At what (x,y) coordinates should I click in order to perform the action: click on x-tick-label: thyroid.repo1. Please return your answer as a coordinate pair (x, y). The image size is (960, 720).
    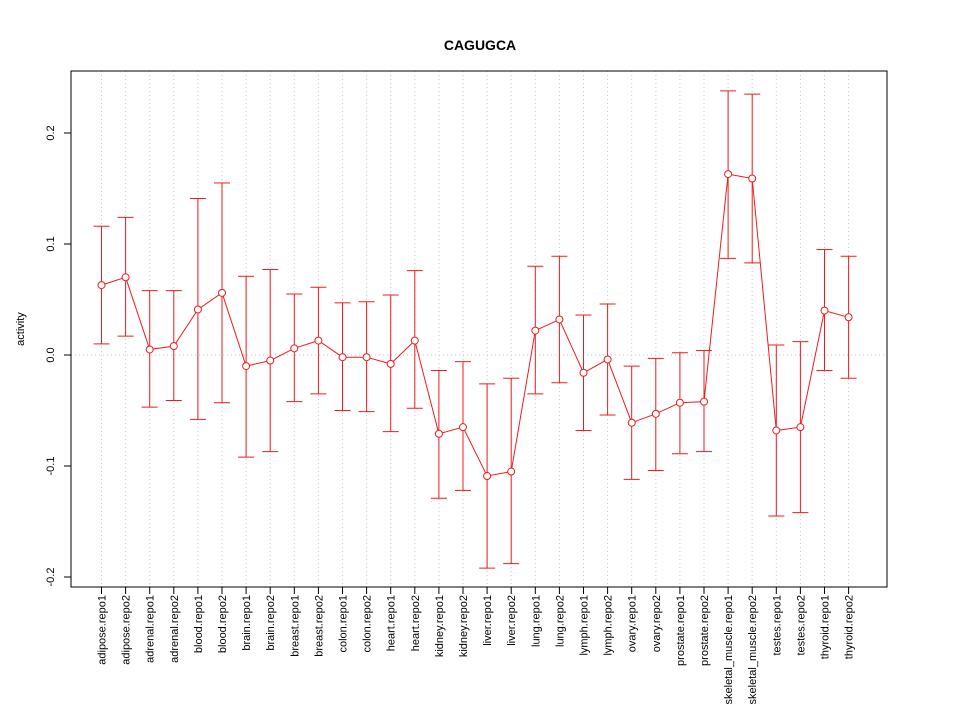
    Looking at the image, I should click on (826, 627).